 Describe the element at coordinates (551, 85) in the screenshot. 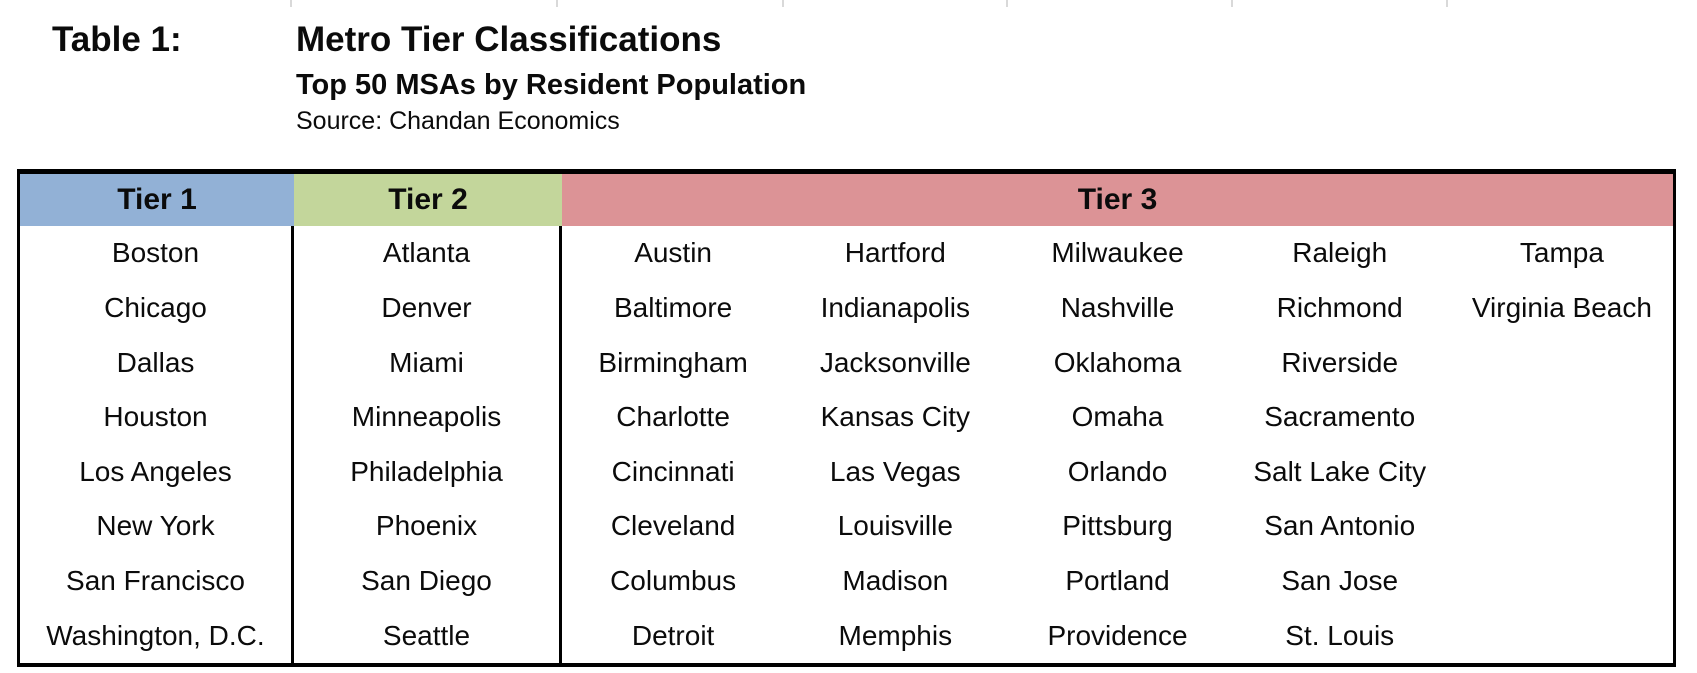

I see `table-subtitle: Top 50 MSAs by Resident Population` at that location.